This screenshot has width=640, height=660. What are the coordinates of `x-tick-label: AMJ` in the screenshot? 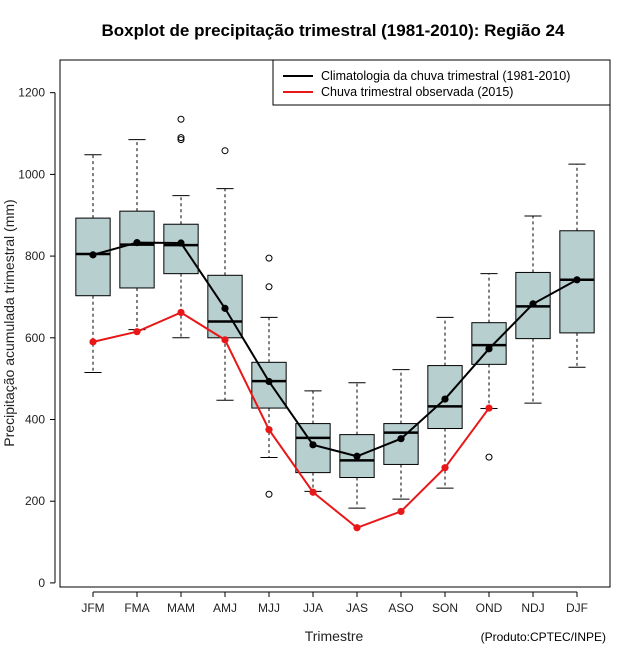 It's located at (225, 608).